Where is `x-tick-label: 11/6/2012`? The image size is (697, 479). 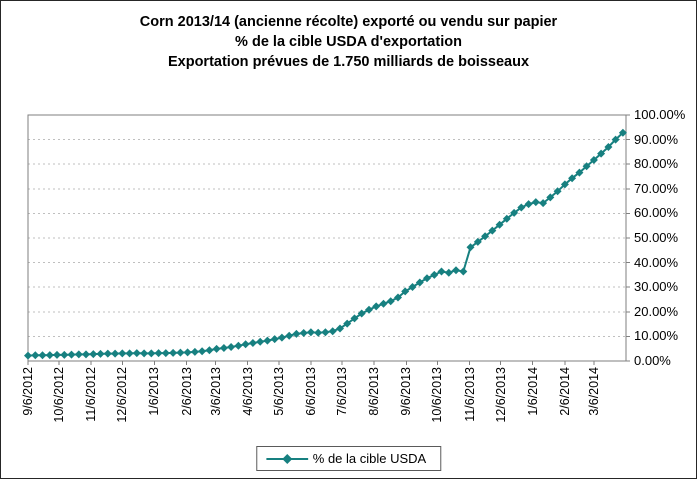
x-tick-label: 11/6/2012 is located at coordinates (91, 394).